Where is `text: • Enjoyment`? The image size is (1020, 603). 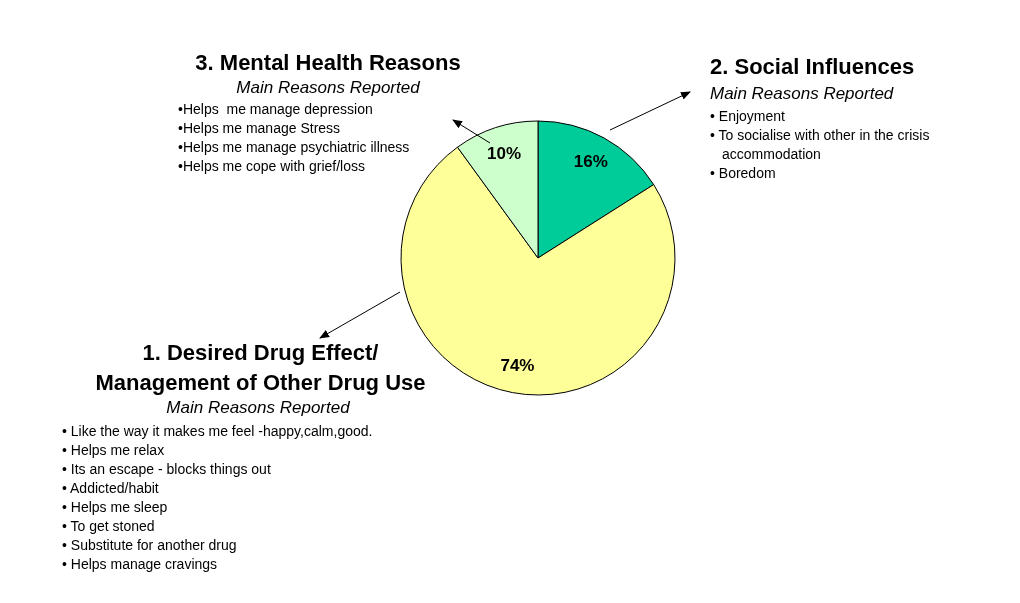 text: • Enjoyment is located at coordinates (748, 116).